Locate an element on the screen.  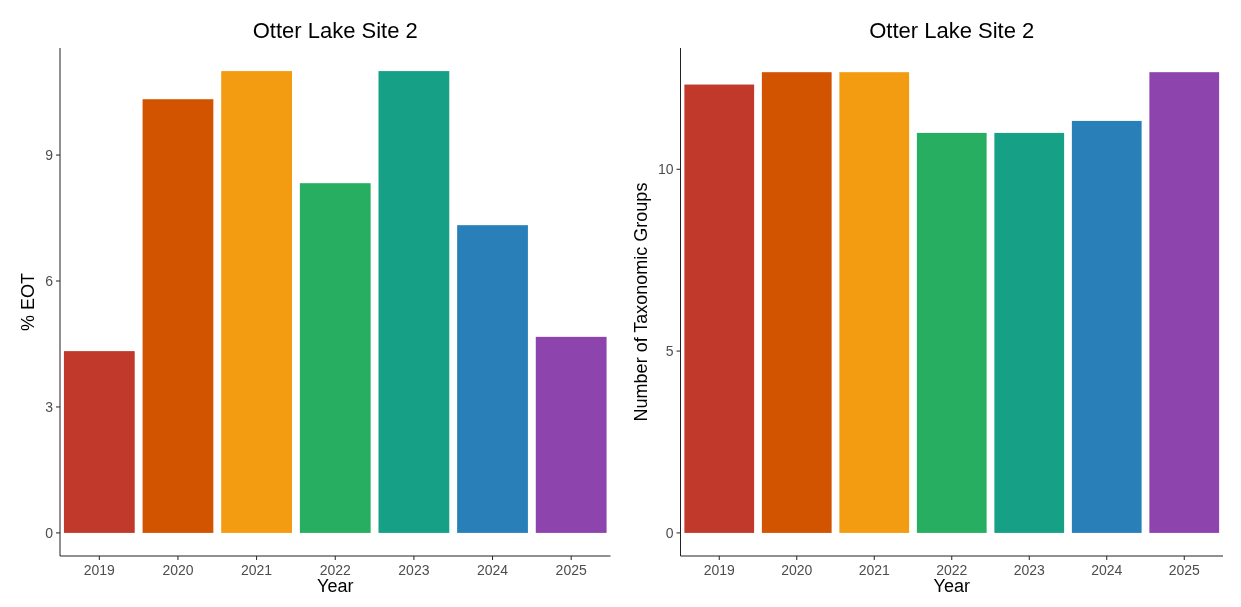
y-axis-title: % EOT is located at coordinates (28, 302).